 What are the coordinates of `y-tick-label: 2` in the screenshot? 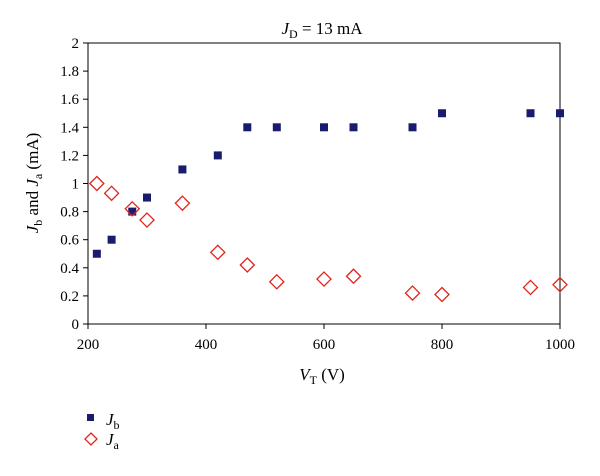 It's located at (76, 44).